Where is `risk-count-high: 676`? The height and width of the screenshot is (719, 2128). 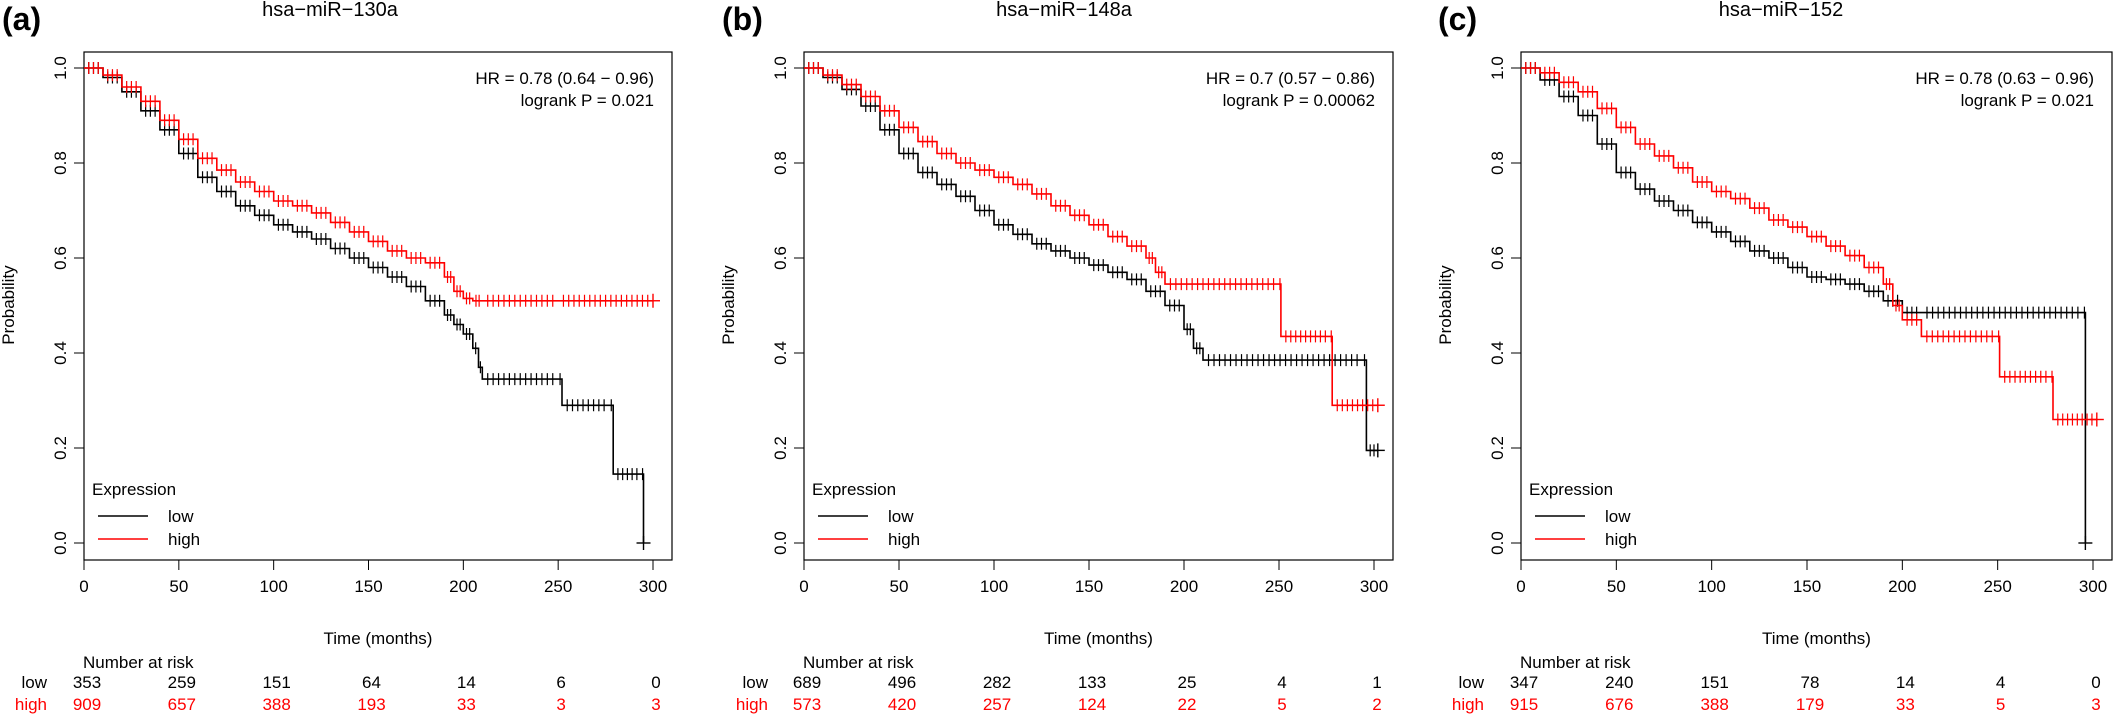 risk-count-high: 676 is located at coordinates (1619, 704).